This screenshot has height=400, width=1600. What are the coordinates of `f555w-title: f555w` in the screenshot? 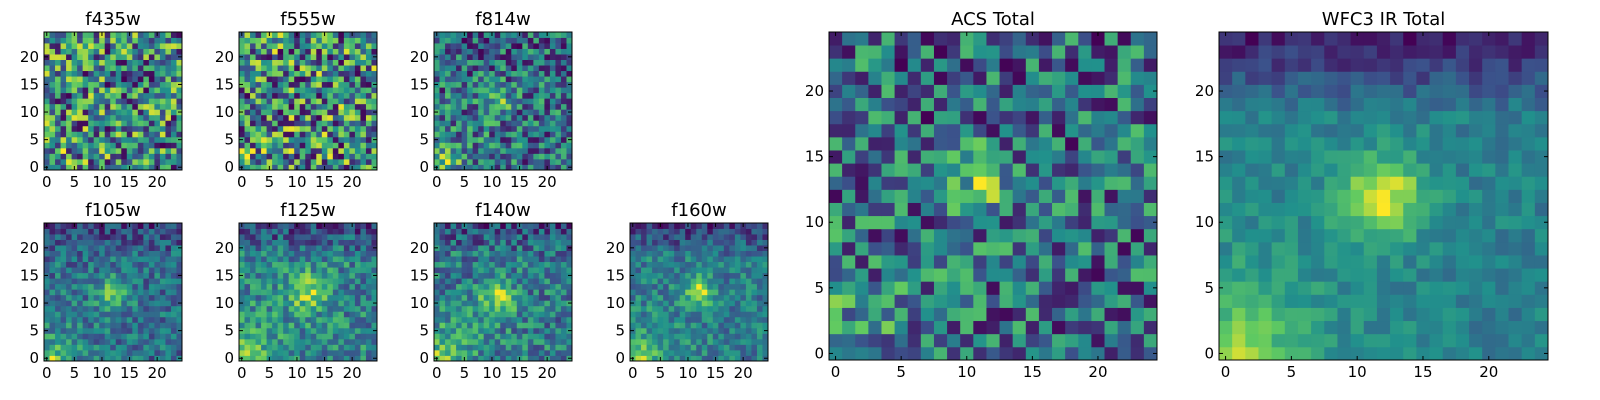 It's located at (307, 19).